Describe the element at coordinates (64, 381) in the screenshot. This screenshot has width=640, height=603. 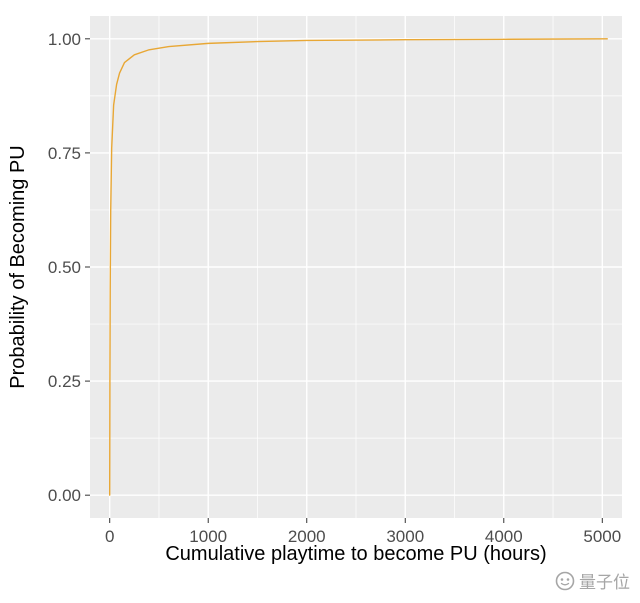
I see `y-tick-label: 0.25` at that location.